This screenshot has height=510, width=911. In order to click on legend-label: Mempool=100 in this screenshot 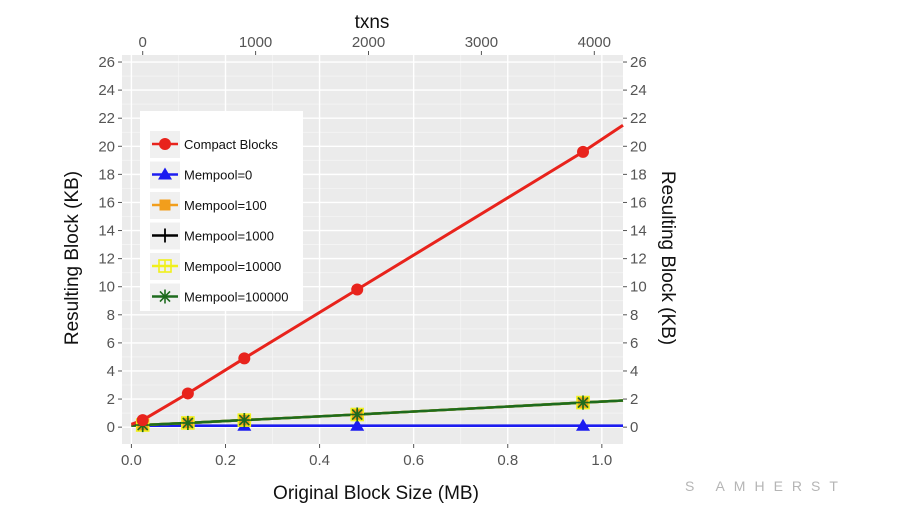, I will do `click(225, 205)`.